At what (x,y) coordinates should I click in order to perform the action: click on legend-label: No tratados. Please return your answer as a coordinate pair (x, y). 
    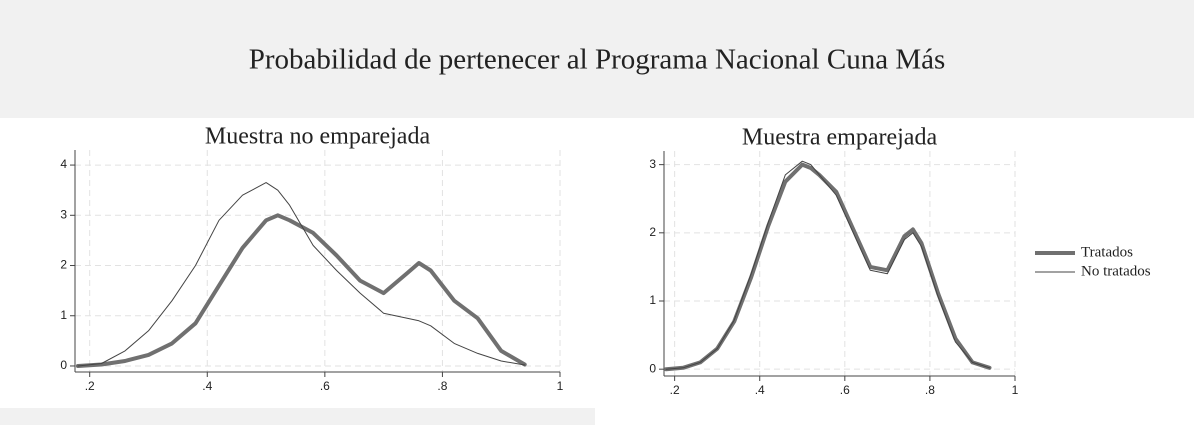
    Looking at the image, I should click on (1116, 271).